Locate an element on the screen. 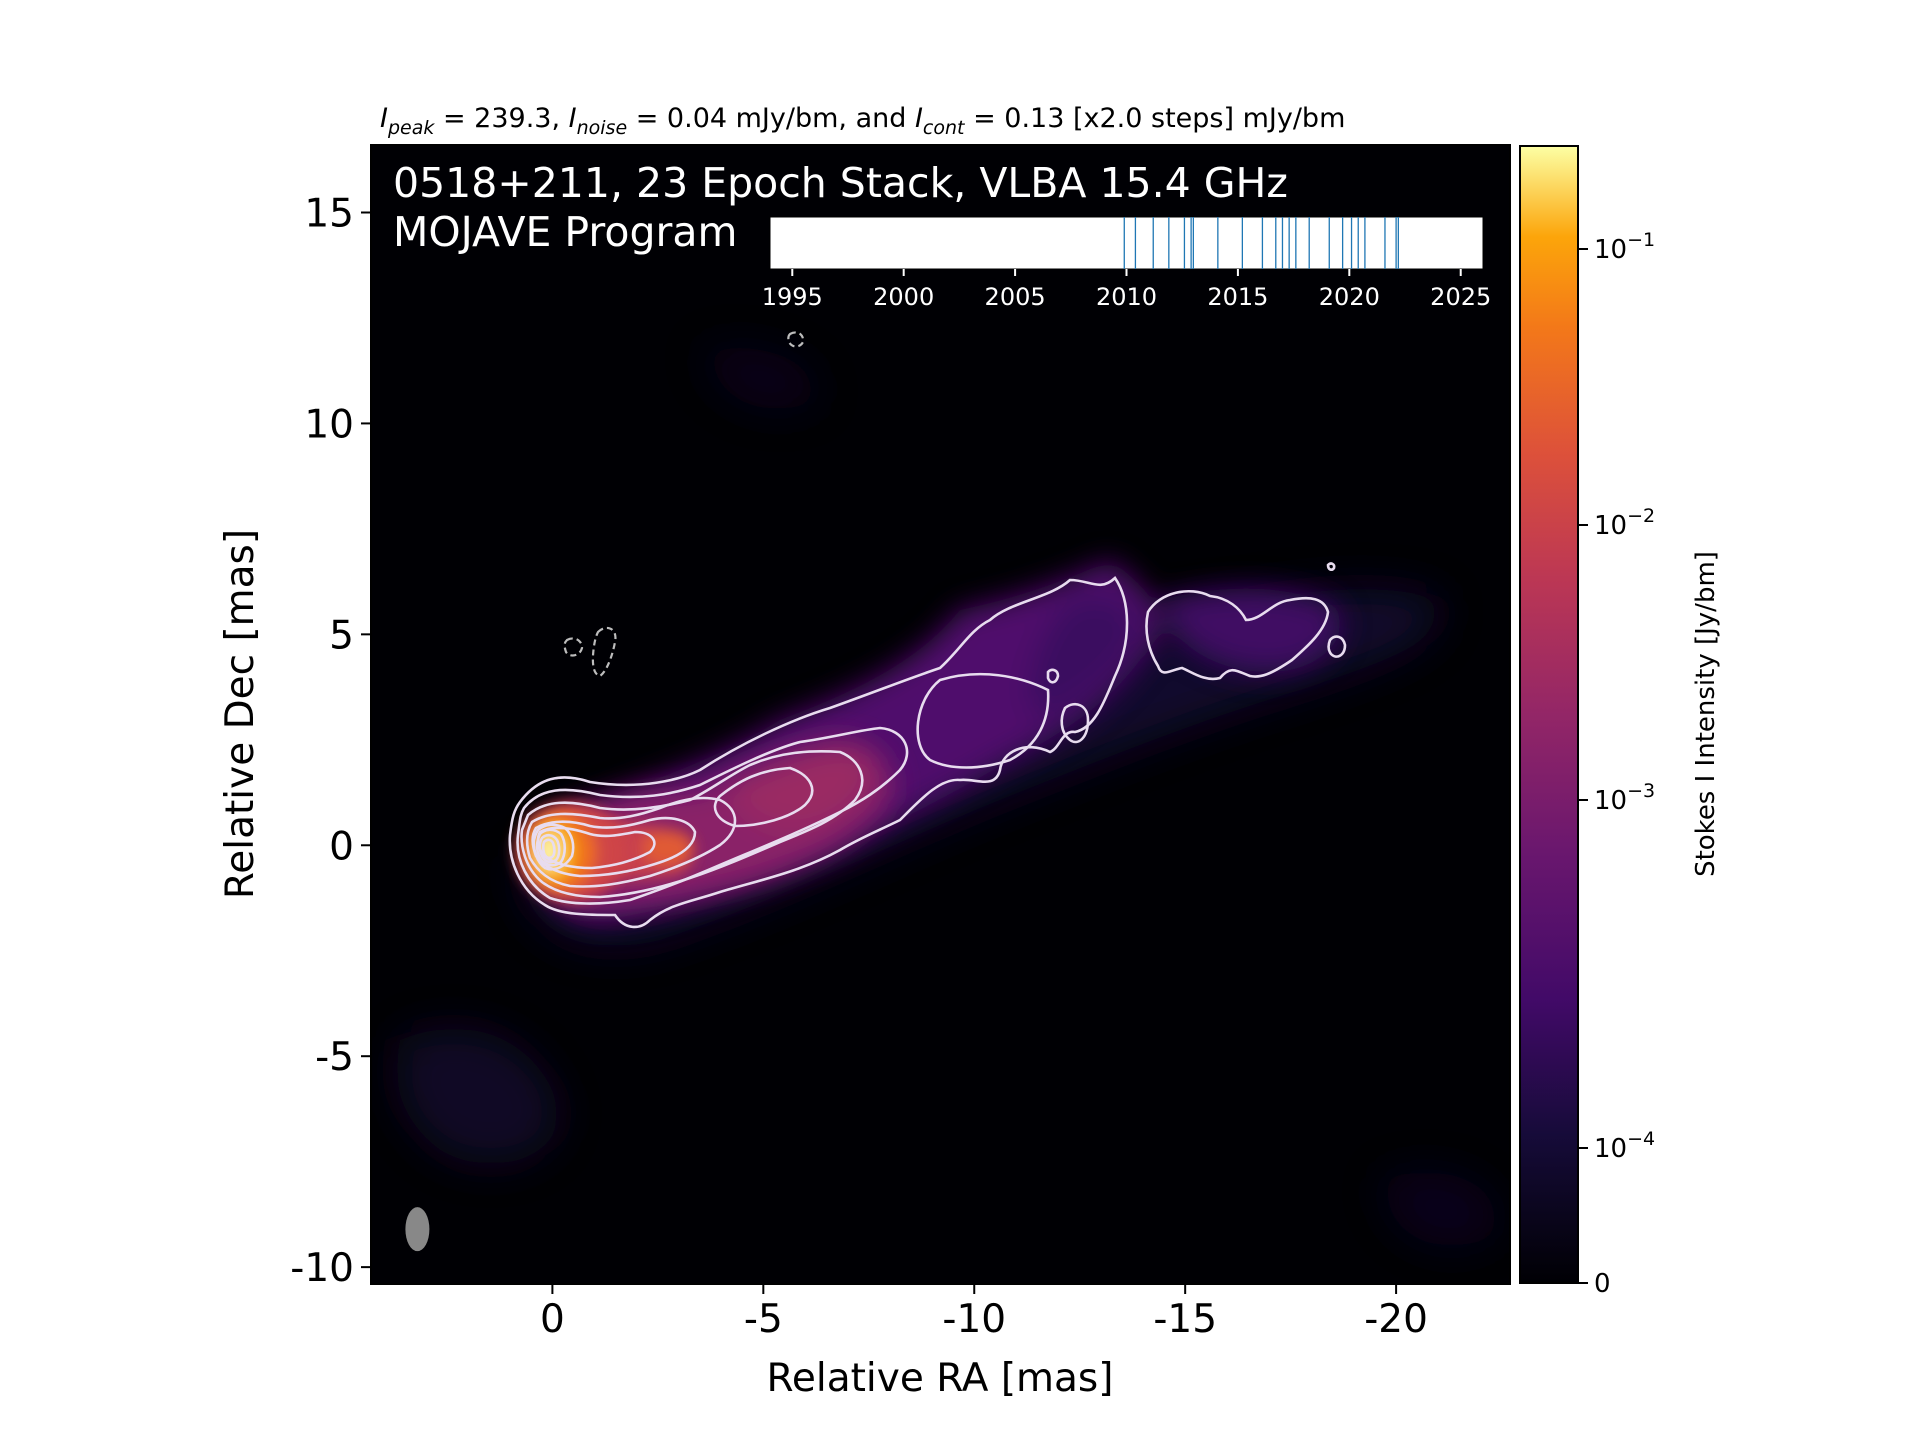 This screenshot has width=1920, height=1444. timeline-tick-label: 2015 is located at coordinates (1237, 297).